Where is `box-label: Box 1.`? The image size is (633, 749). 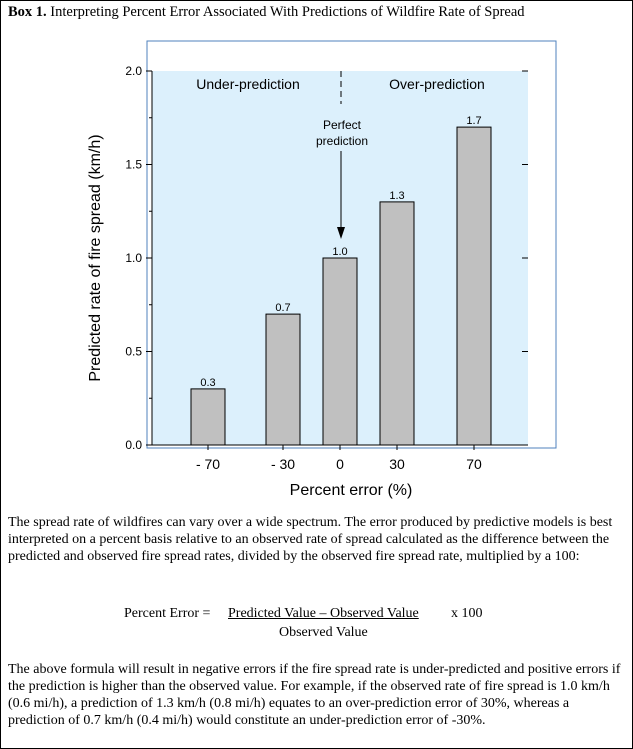 box-label: Box 1. is located at coordinates (27, 12).